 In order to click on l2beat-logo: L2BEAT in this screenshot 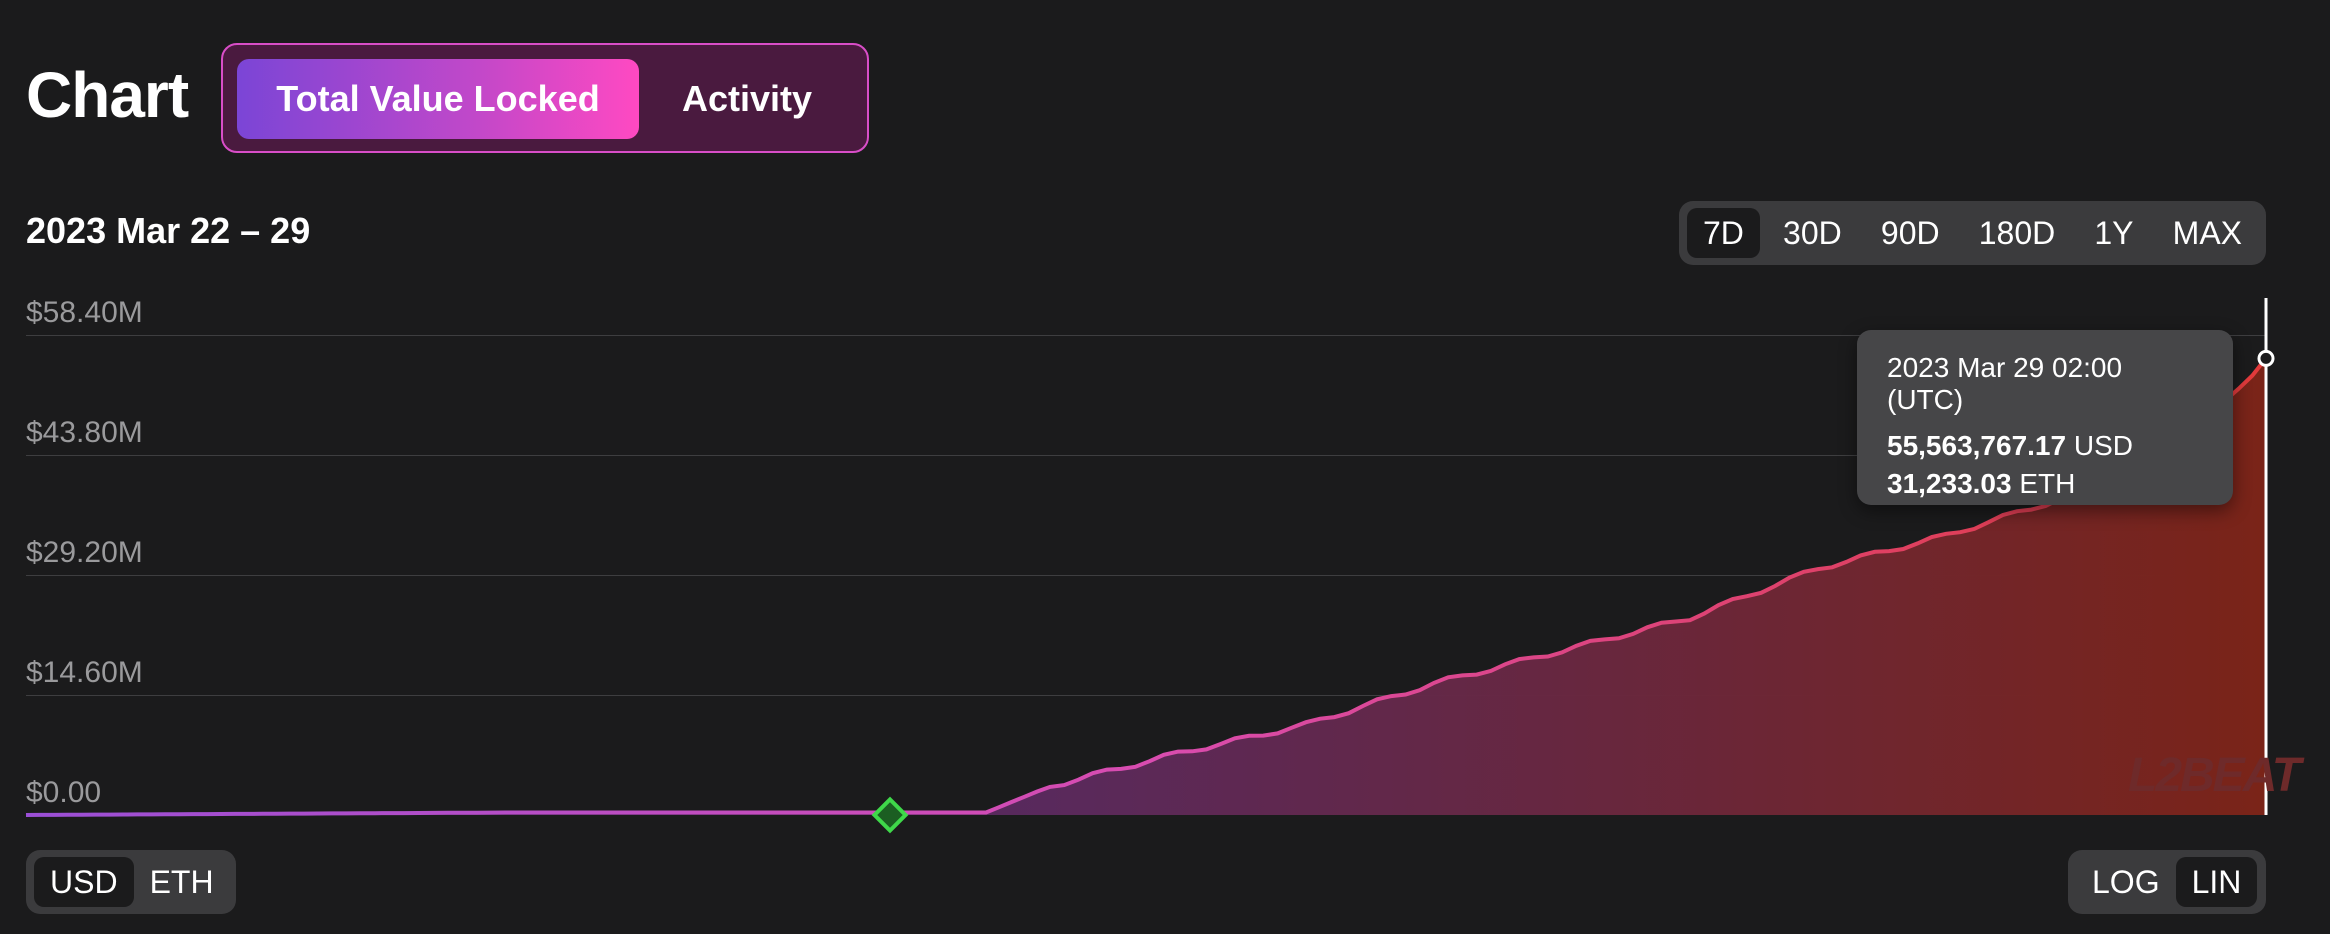, I will do `click(2214, 775)`.